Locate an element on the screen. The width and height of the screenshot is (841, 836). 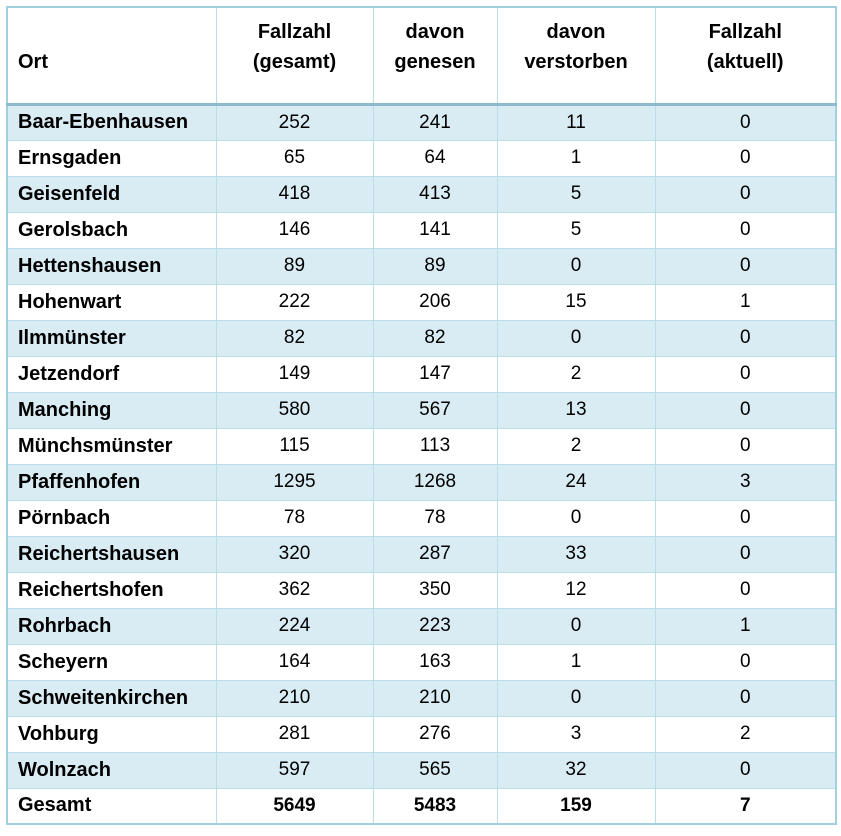
davon-genesen-cell: 113 is located at coordinates (435, 446).